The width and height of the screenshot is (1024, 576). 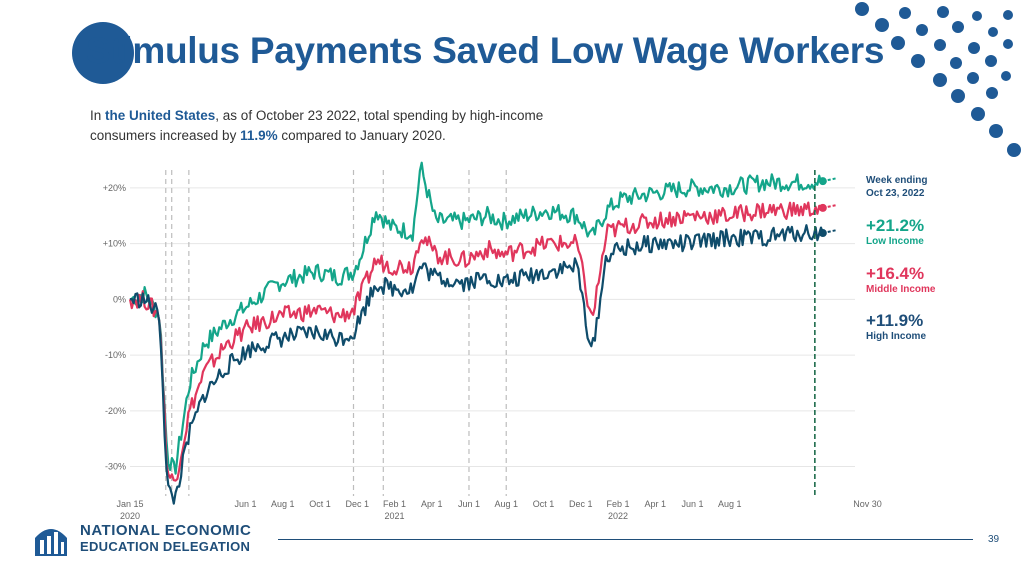 What do you see at coordinates (625, 539) in the screenshot?
I see `footer-divider` at bounding box center [625, 539].